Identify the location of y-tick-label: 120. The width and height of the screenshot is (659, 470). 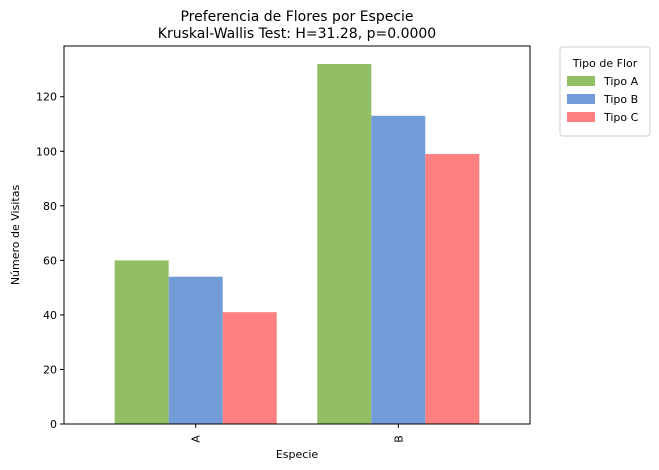
(46, 97).